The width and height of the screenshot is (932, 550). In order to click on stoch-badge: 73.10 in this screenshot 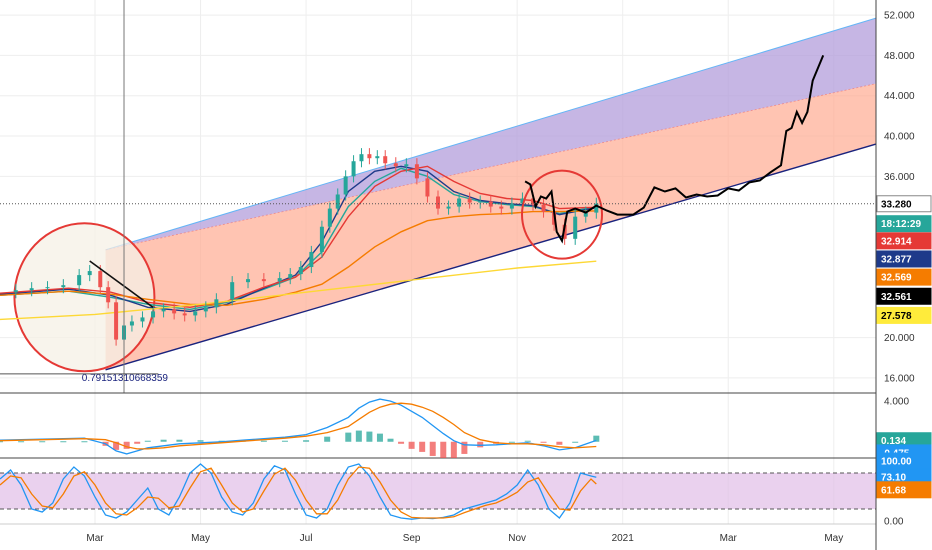, I will do `click(904, 477)`.